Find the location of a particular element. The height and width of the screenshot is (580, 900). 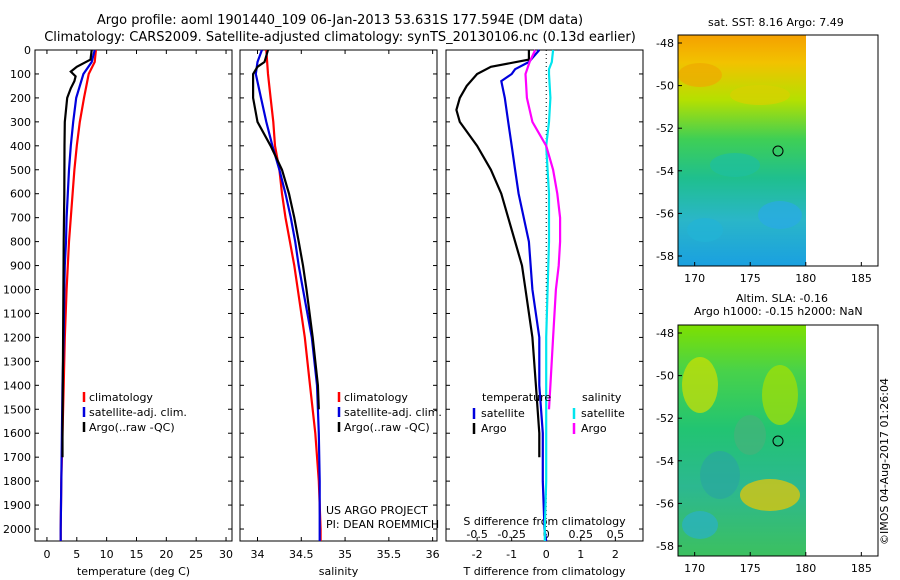

x-tick-label: 36 is located at coordinates (433, 554).